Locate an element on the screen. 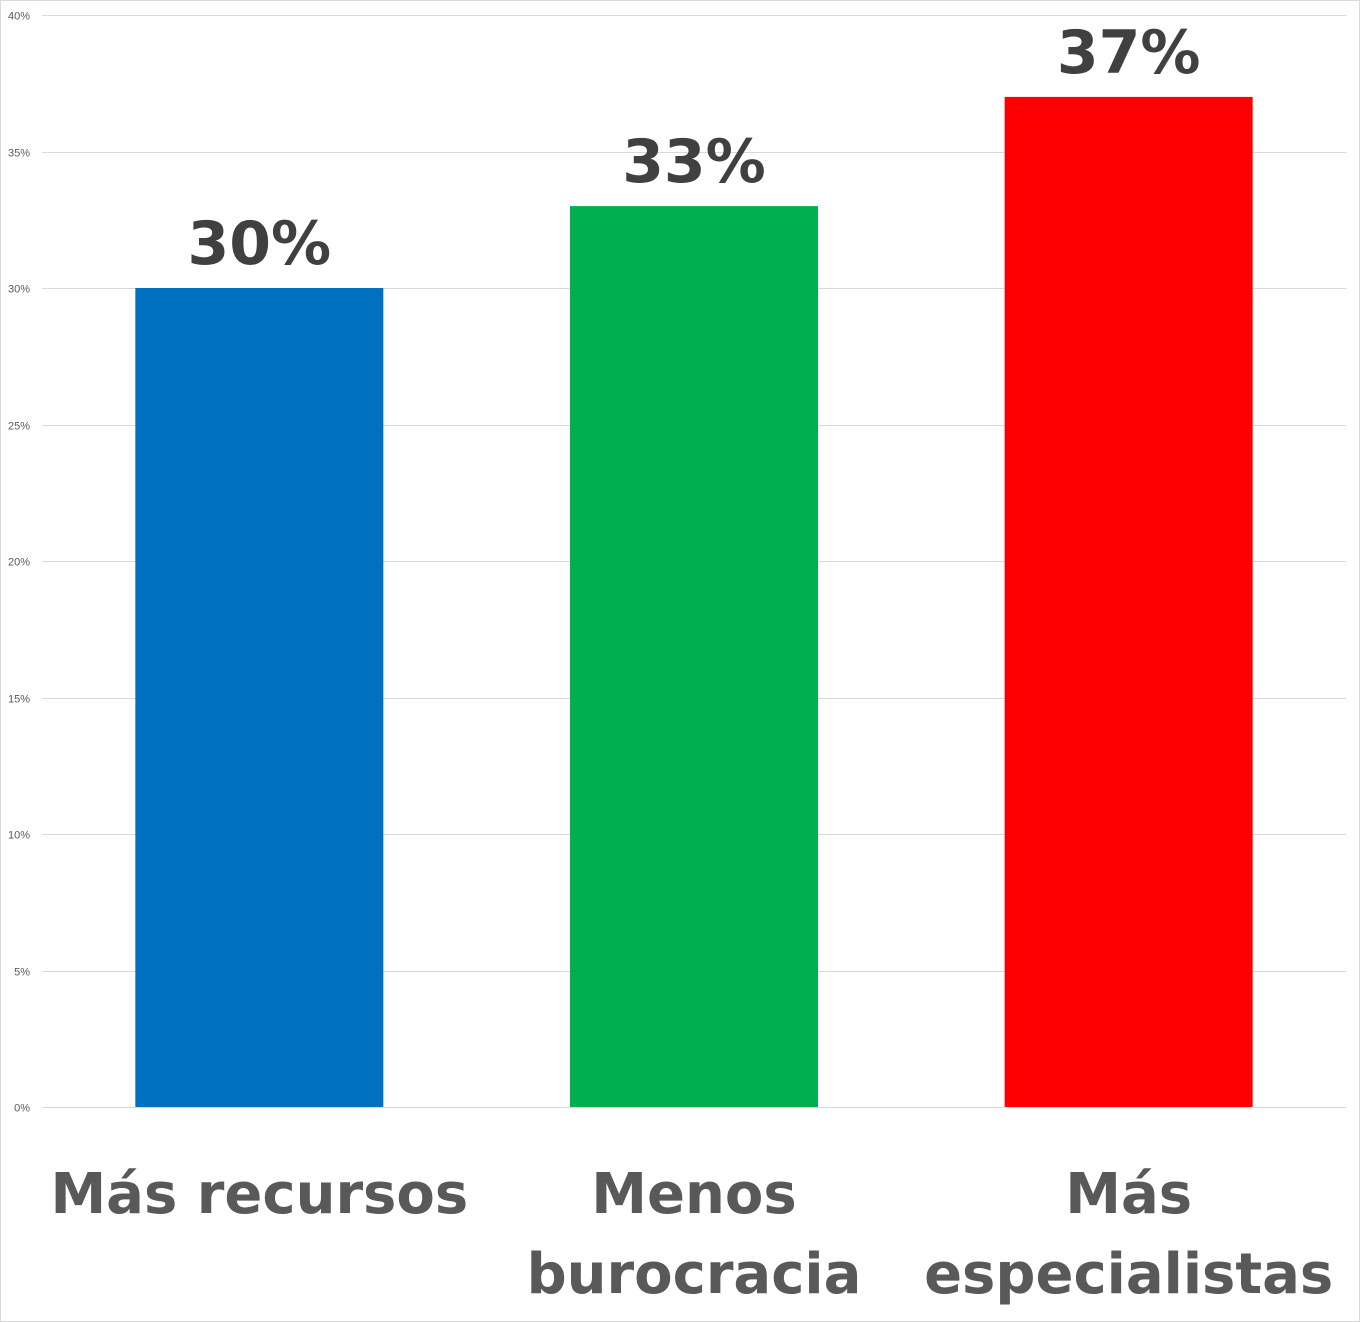  y-tick-label: 40% is located at coordinates (19, 17).